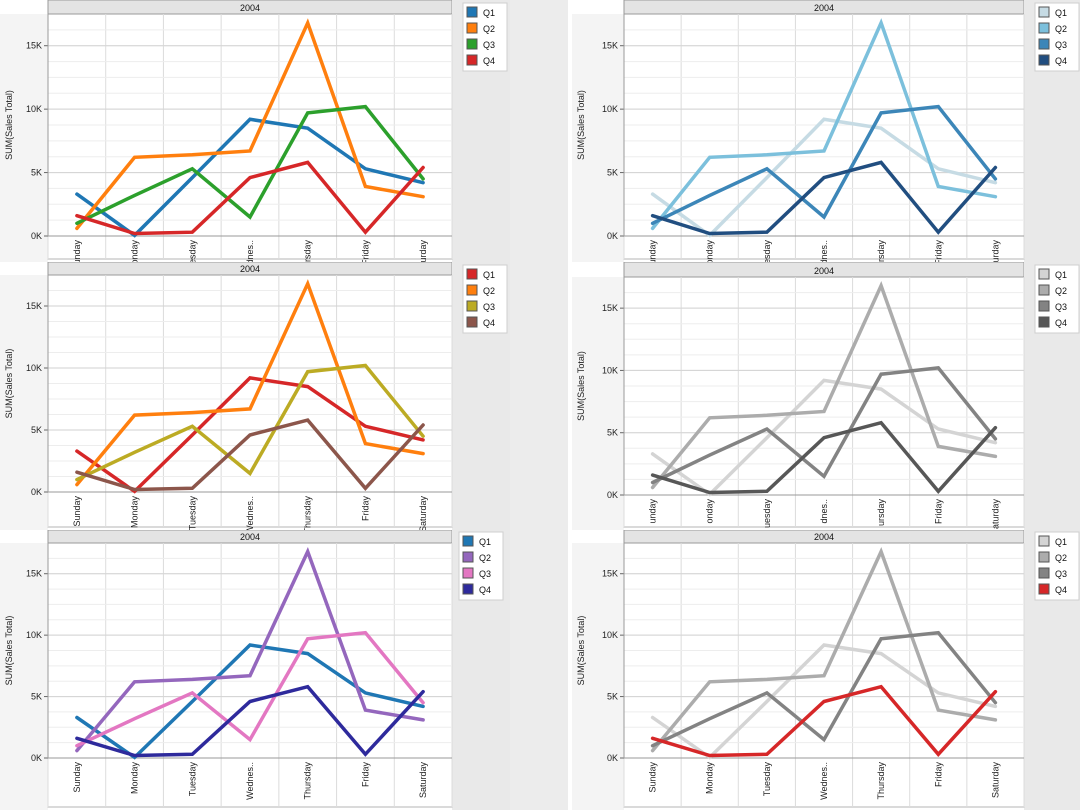 This screenshot has width=1080, height=810. I want to click on x-tick-label: Sunday, so click(653, 777).